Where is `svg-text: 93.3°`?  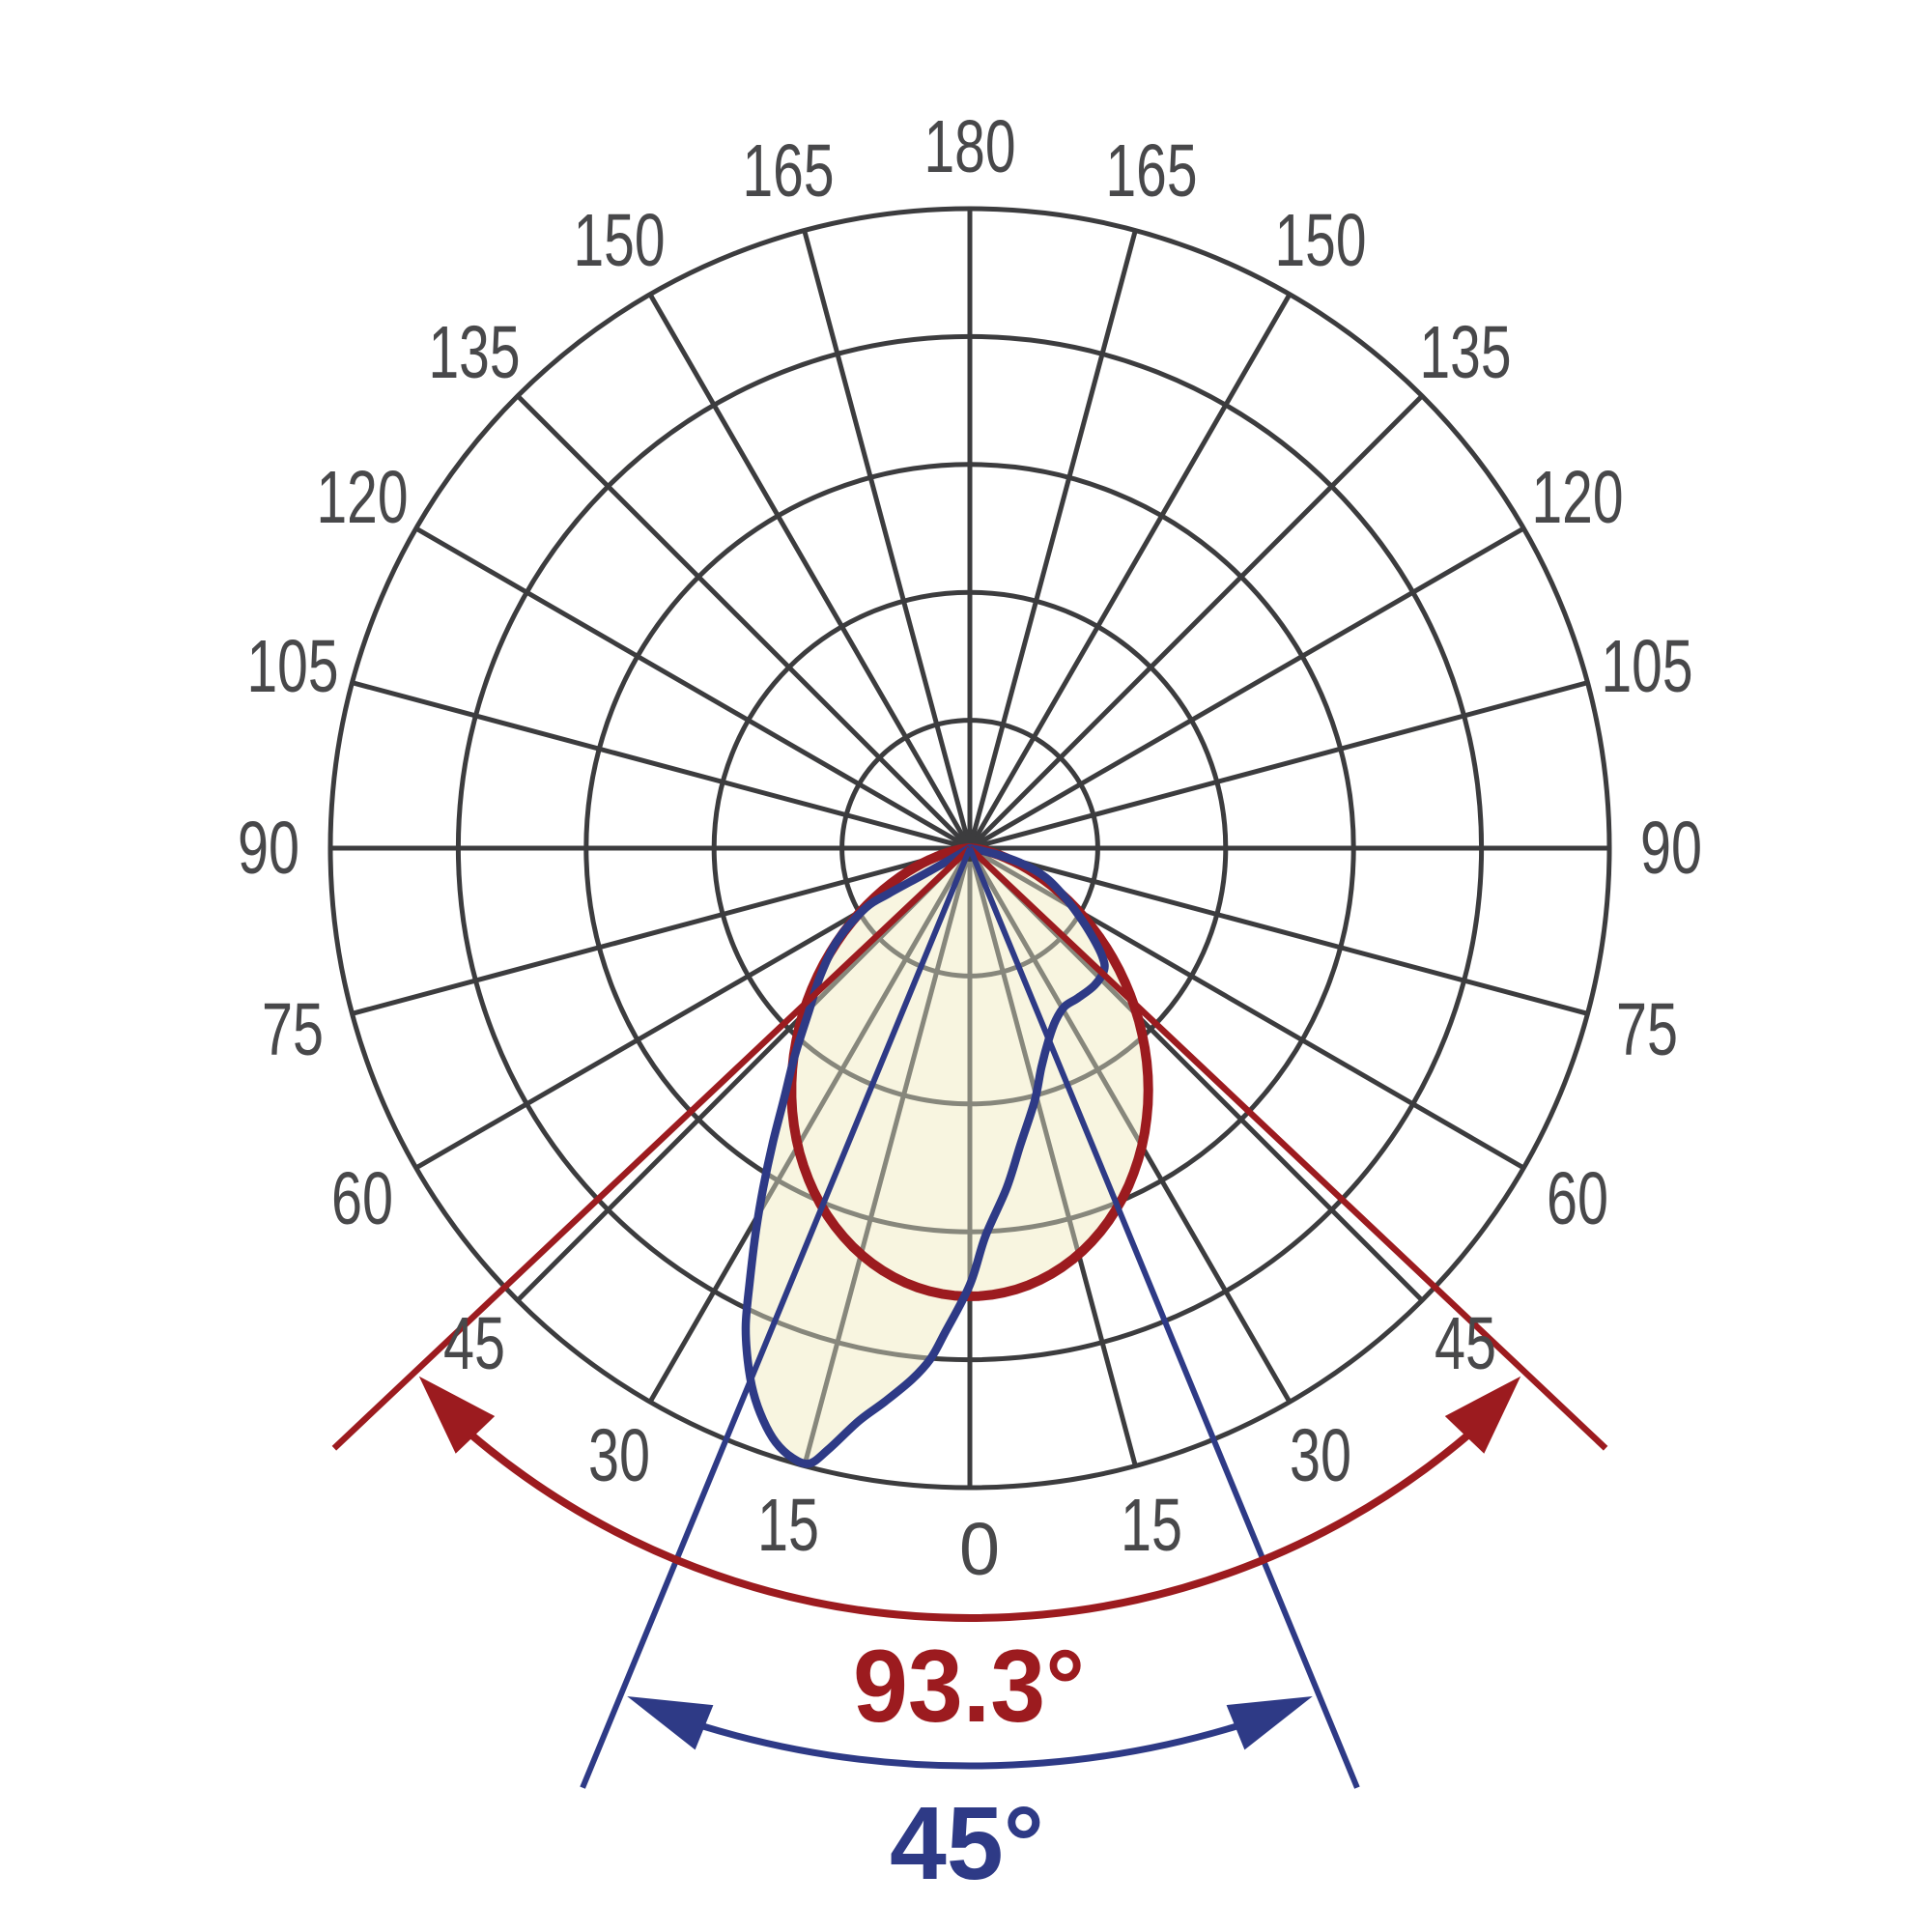 svg-text: 93.3° is located at coordinates (969, 1686).